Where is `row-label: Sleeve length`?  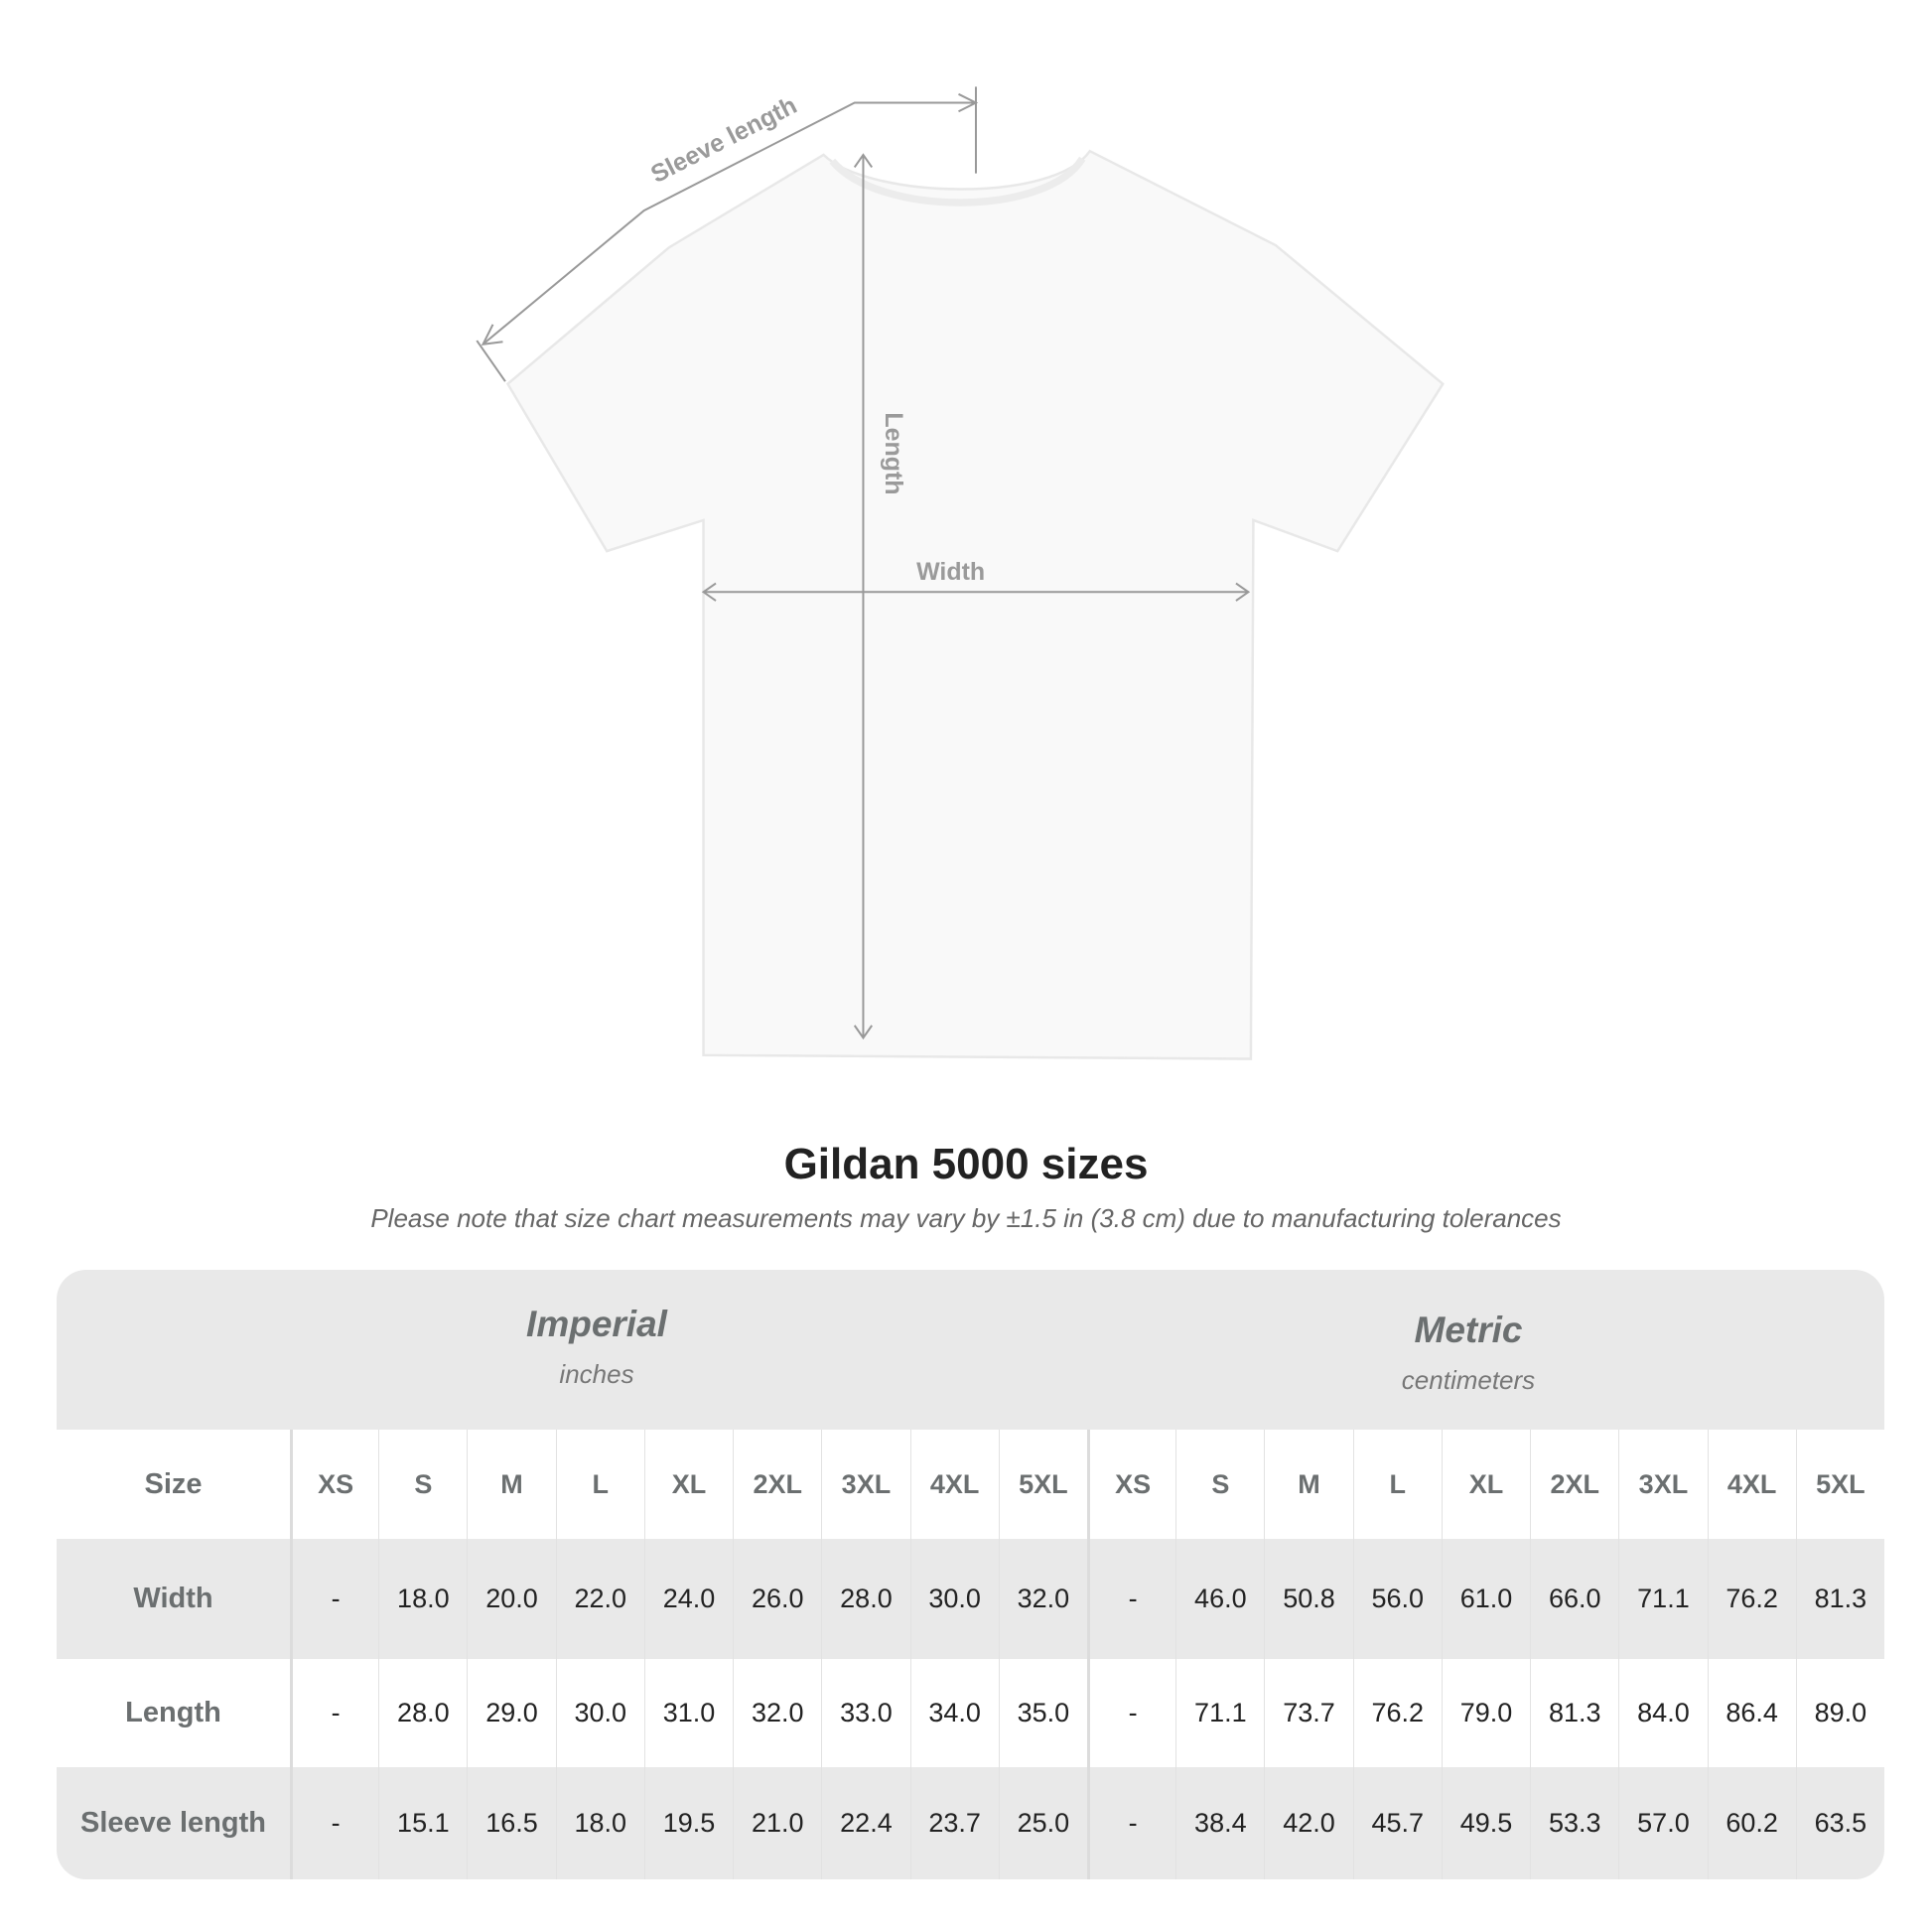 row-label: Sleeve length is located at coordinates (173, 1823).